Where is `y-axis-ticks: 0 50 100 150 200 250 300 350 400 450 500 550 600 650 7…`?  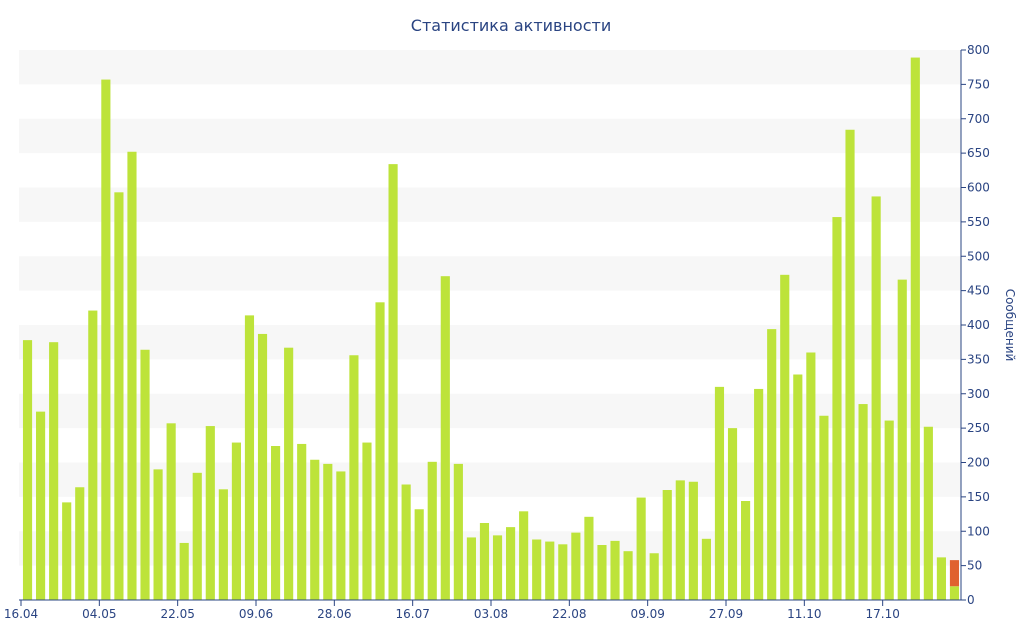
y-axis-ticks: 0 50 100 150 200 250 300 350 400 450 500 550 600 650 7… is located at coordinates (975, 325).